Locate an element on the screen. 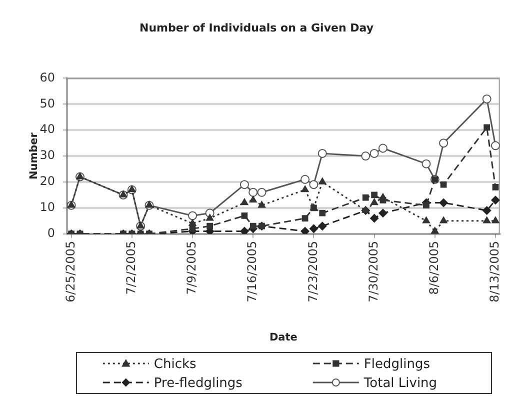 This screenshot has width=513, height=402. legend-label: Chicks is located at coordinates (175, 364).